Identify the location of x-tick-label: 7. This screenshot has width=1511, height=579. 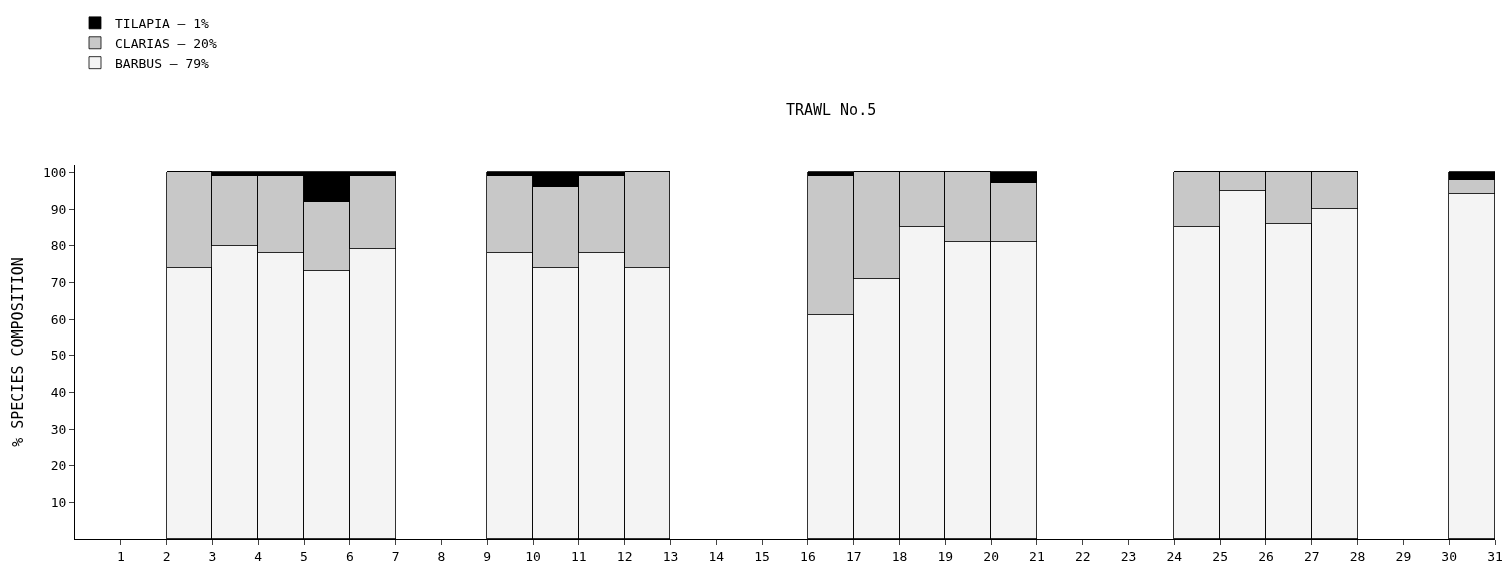
(395, 556).